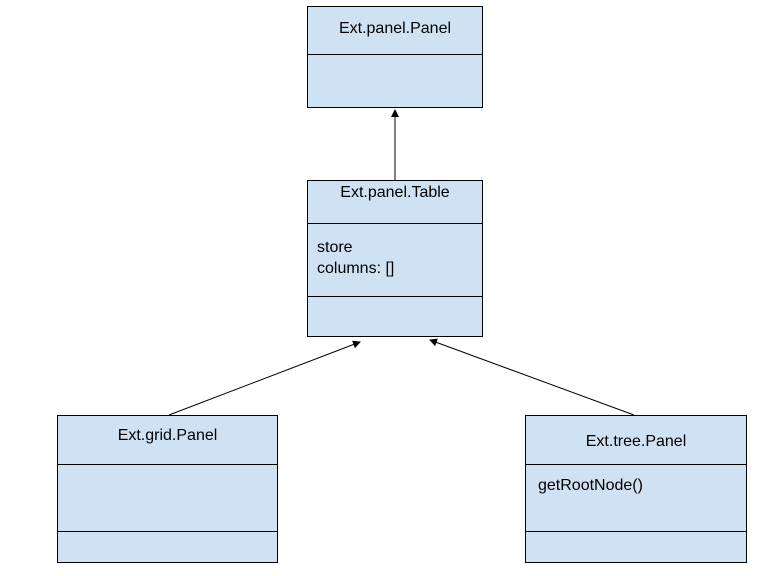  I want to click on class-name-grid: Ext.grid.Panel, so click(167, 435).